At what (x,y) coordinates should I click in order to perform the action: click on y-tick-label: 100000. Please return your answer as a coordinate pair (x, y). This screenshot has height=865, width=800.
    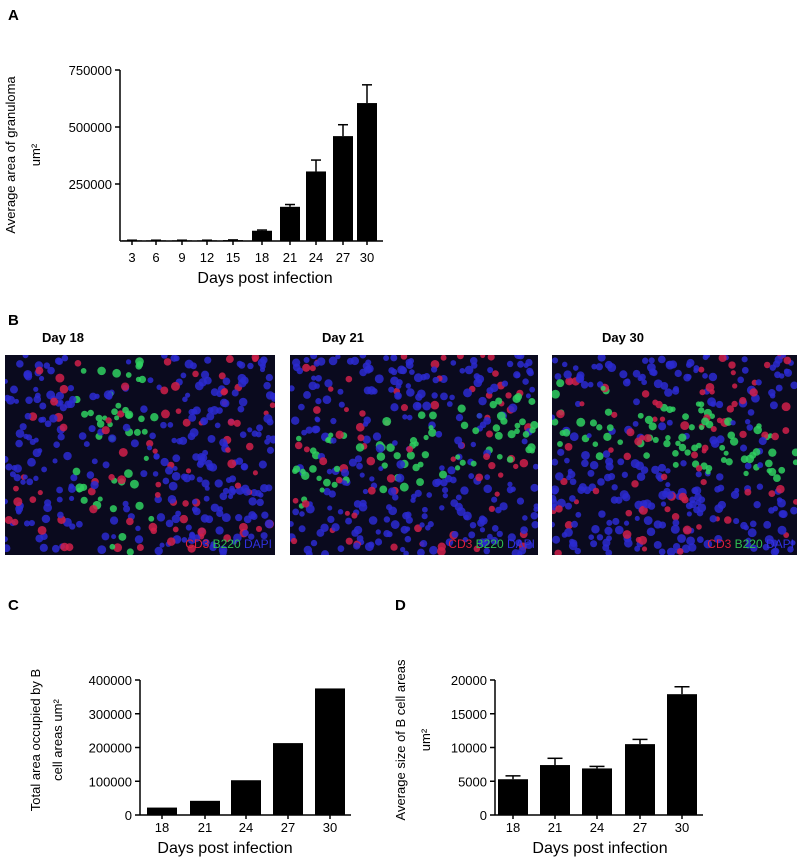
    Looking at the image, I should click on (110, 781).